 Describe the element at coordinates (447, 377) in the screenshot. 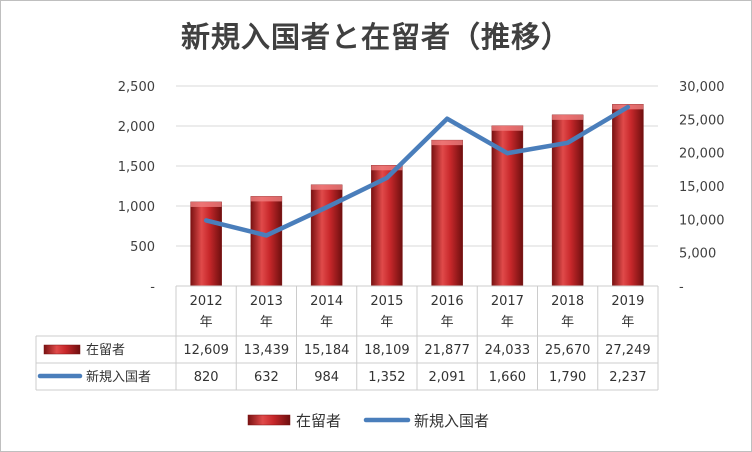

I see `table-cell-value: 2,091` at that location.